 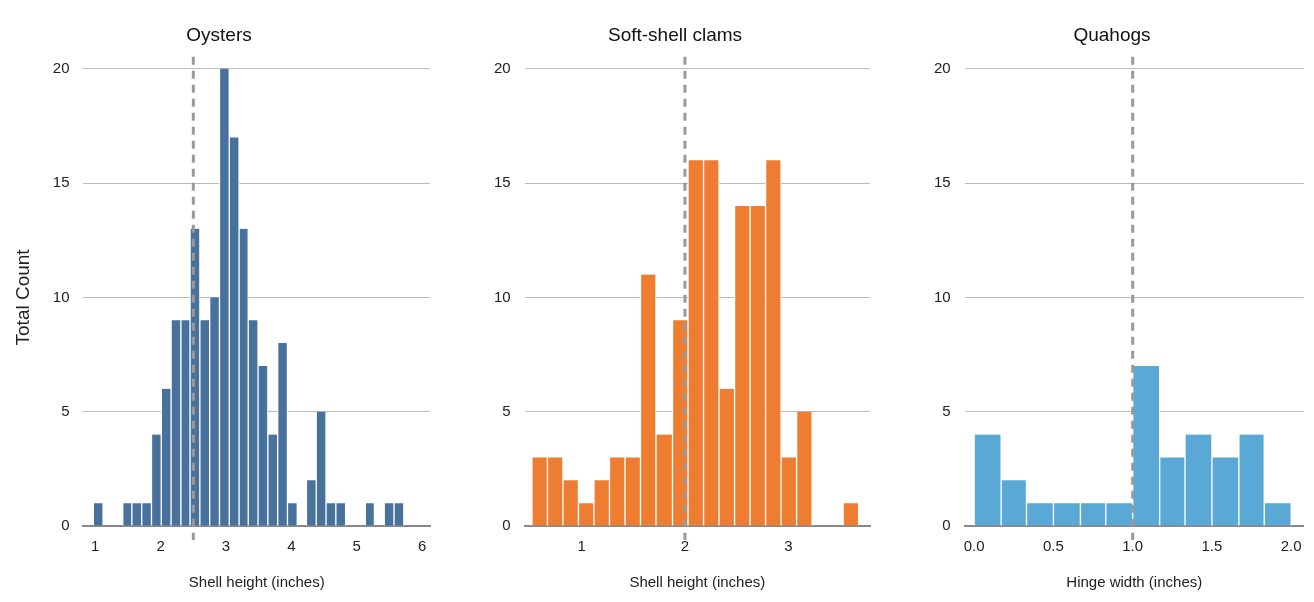 What do you see at coordinates (1112, 34) in the screenshot?
I see `chart-title: Quahogs` at bounding box center [1112, 34].